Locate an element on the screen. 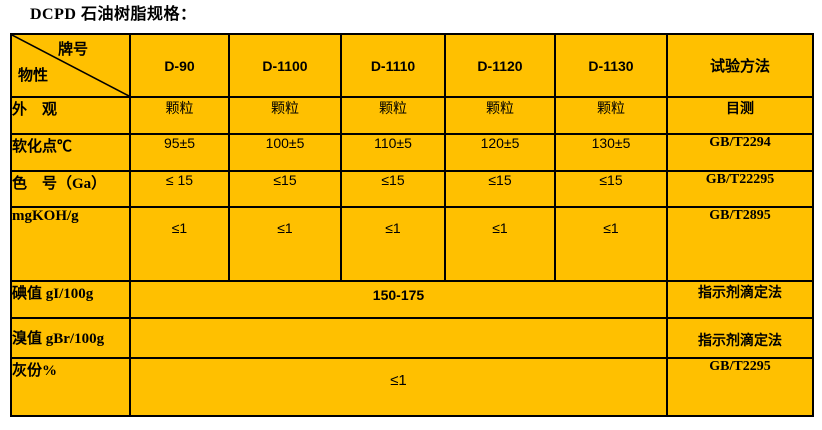 Image resolution: width=822 pixels, height=430 pixels. table-row-ash: 灰份% ≤1 GB/T2295 is located at coordinates (412, 387).